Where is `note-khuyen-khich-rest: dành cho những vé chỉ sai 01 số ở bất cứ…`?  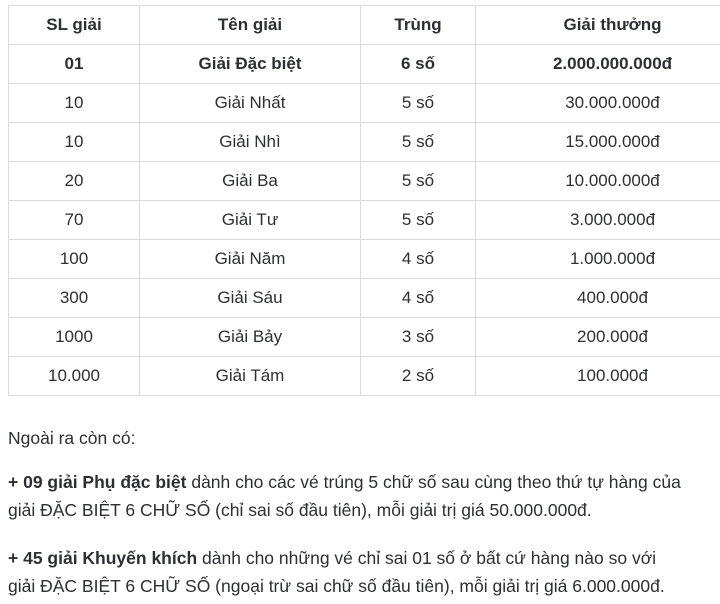
note-khuyen-khich-rest: dành cho những vé chỉ sai 01 số ở bất cứ… is located at coordinates (336, 572).